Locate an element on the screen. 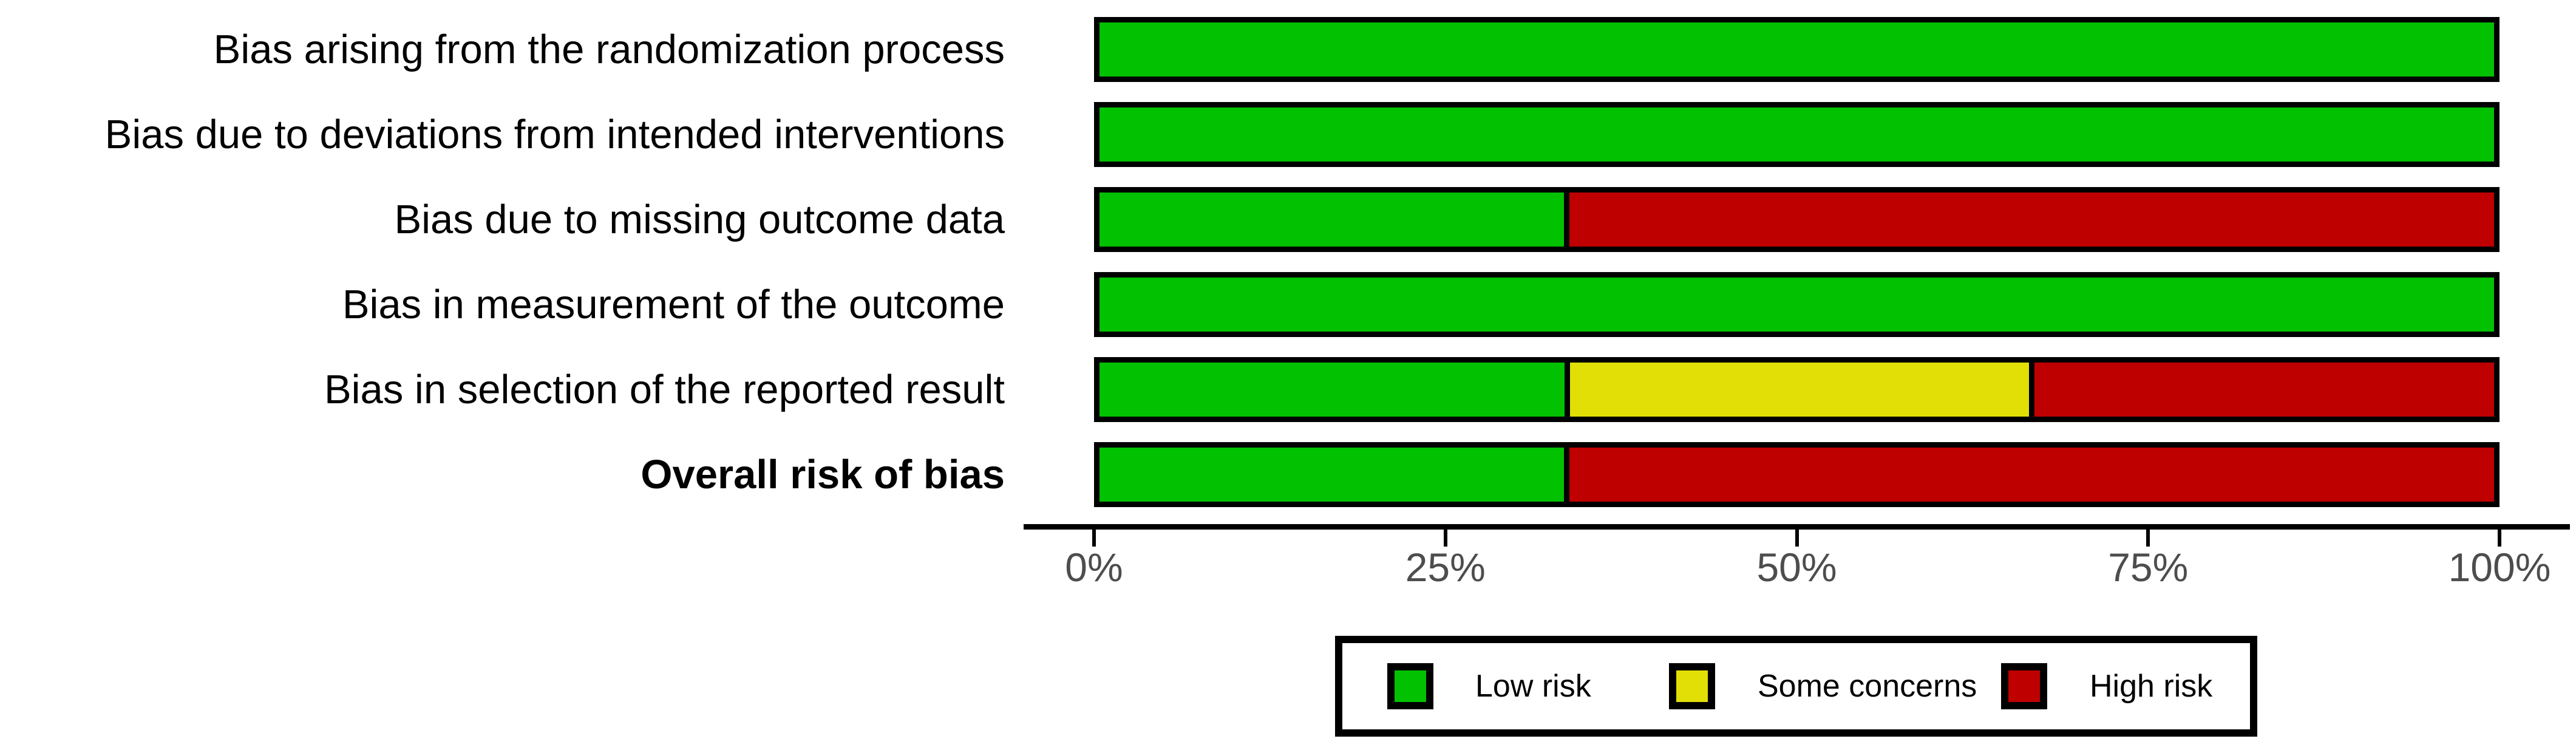 The height and width of the screenshot is (750, 2576). legend-swatch-low-risk is located at coordinates (1410, 686).